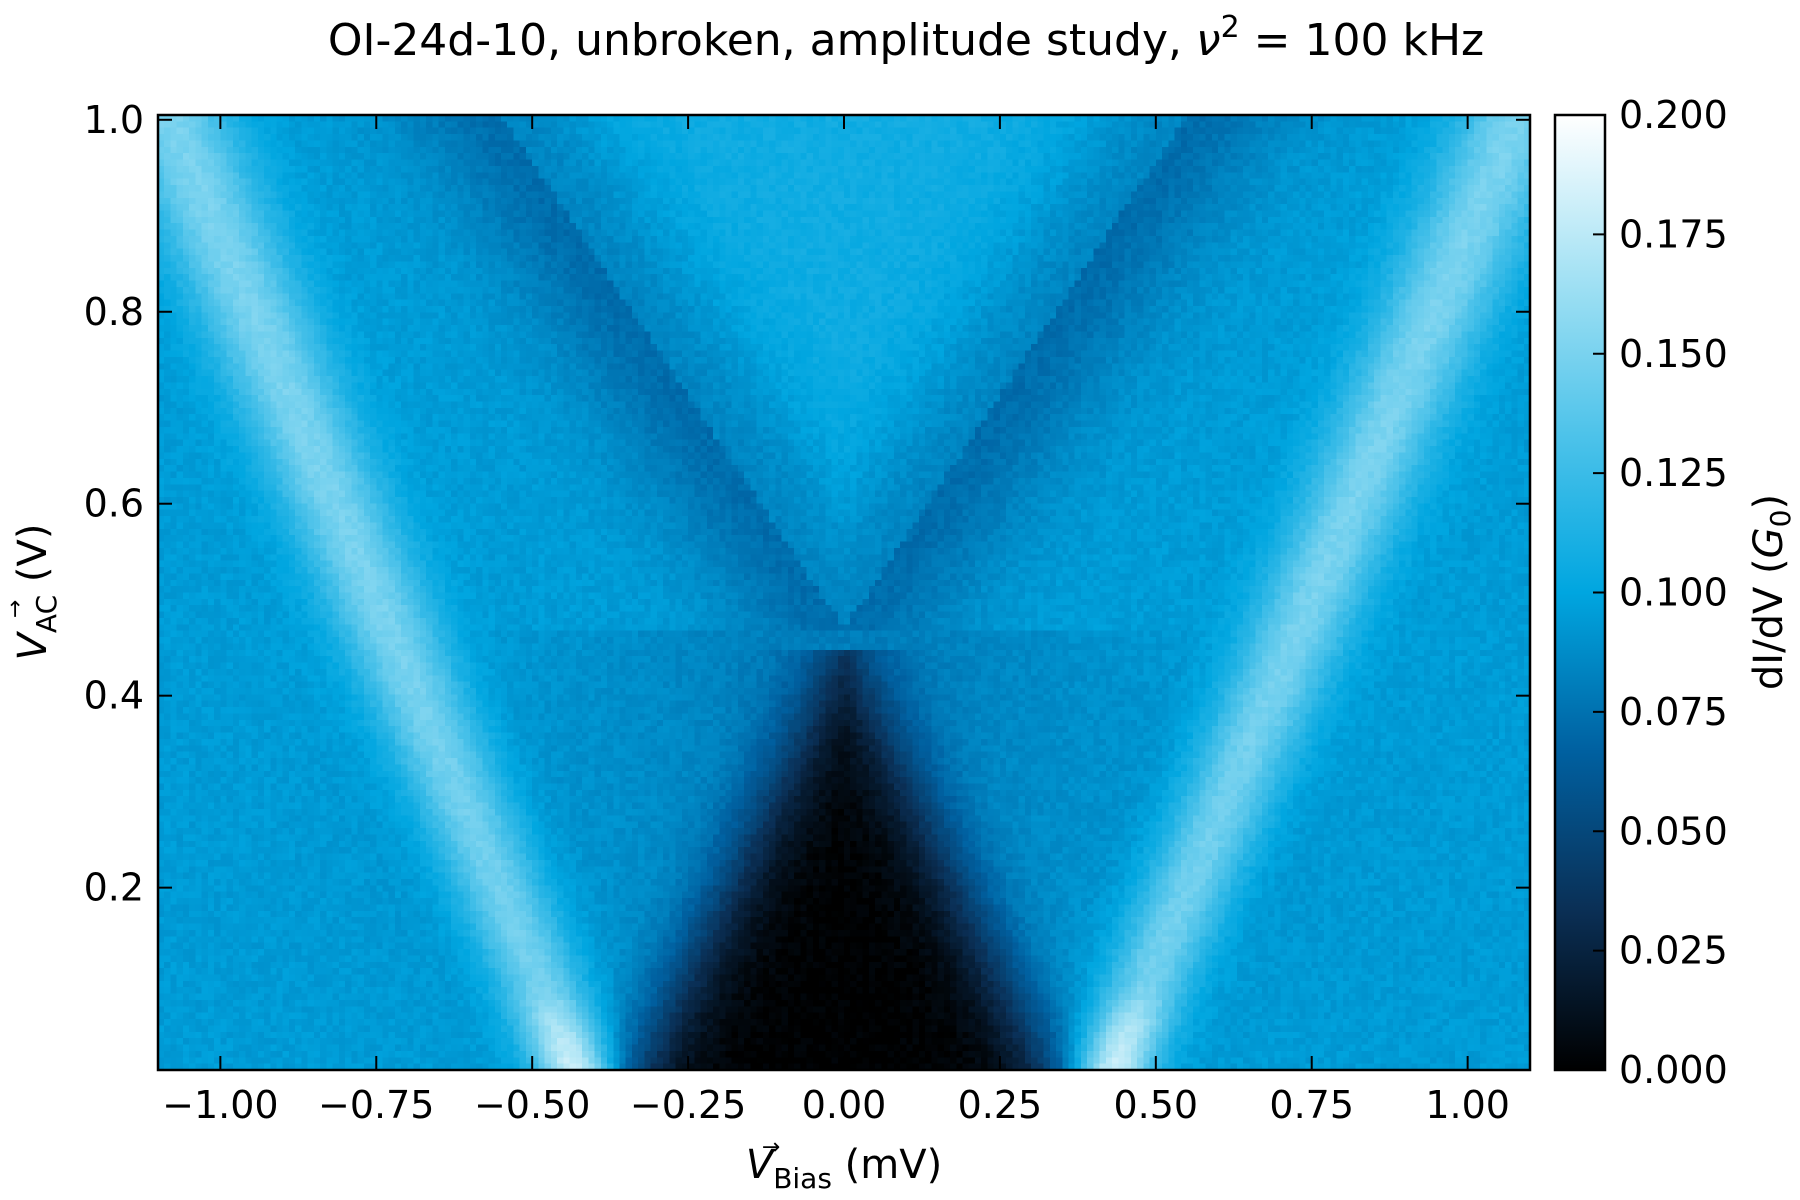 This screenshot has height=1200, width=1800. I want to click on colorbar-tick-label: 0.075, so click(1673, 712).